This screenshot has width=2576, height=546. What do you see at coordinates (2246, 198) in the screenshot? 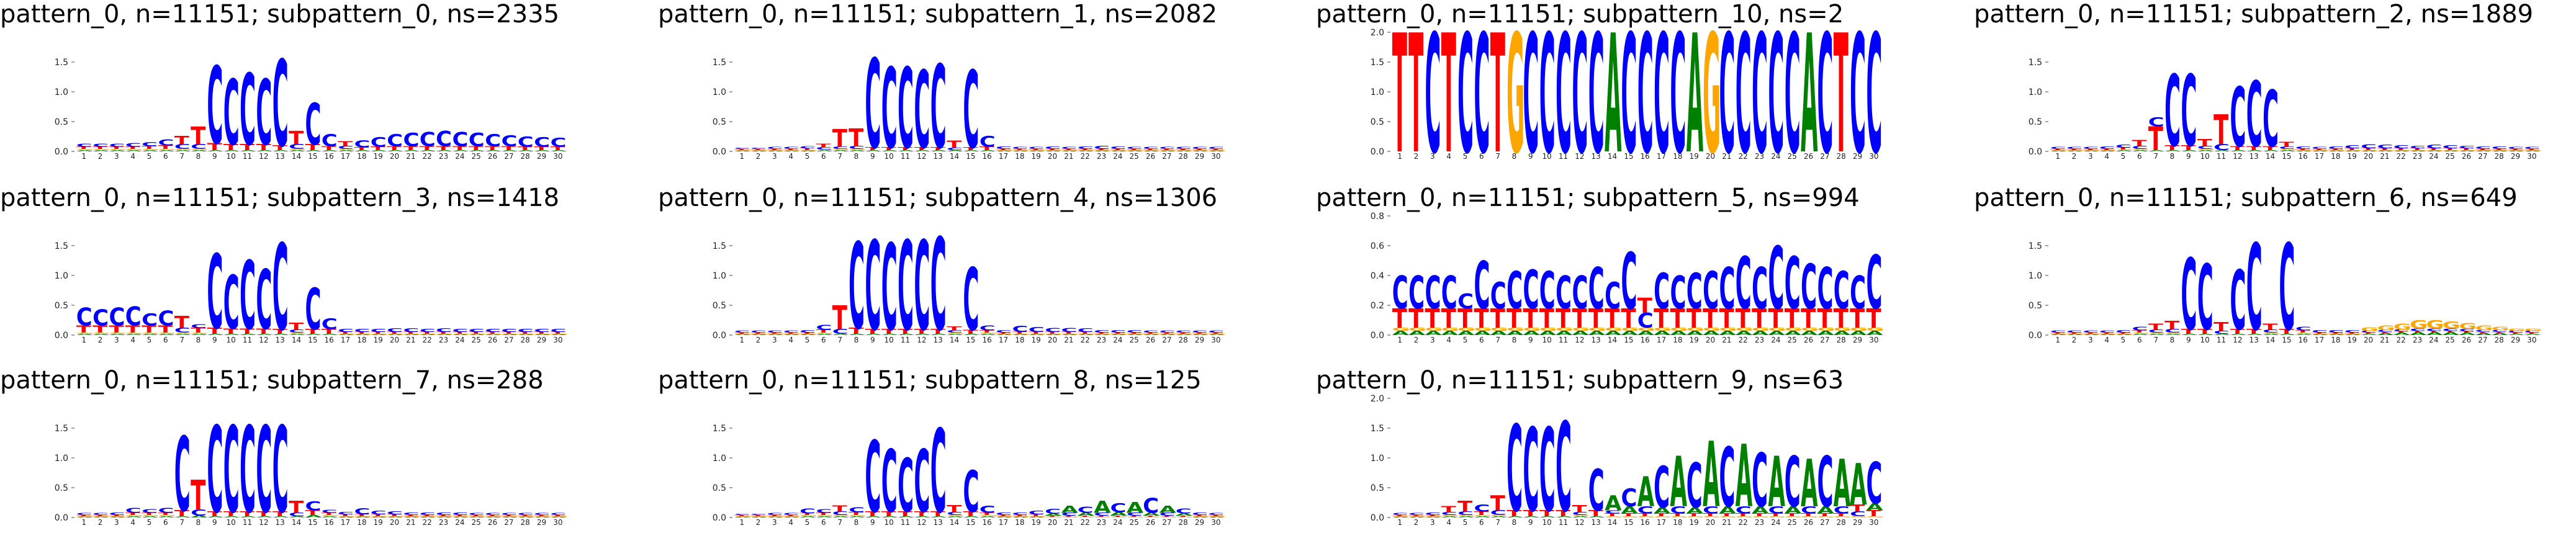
I see `chart-title: pattern_0, n=11151; subpattern_6, ns=649` at bounding box center [2246, 198].